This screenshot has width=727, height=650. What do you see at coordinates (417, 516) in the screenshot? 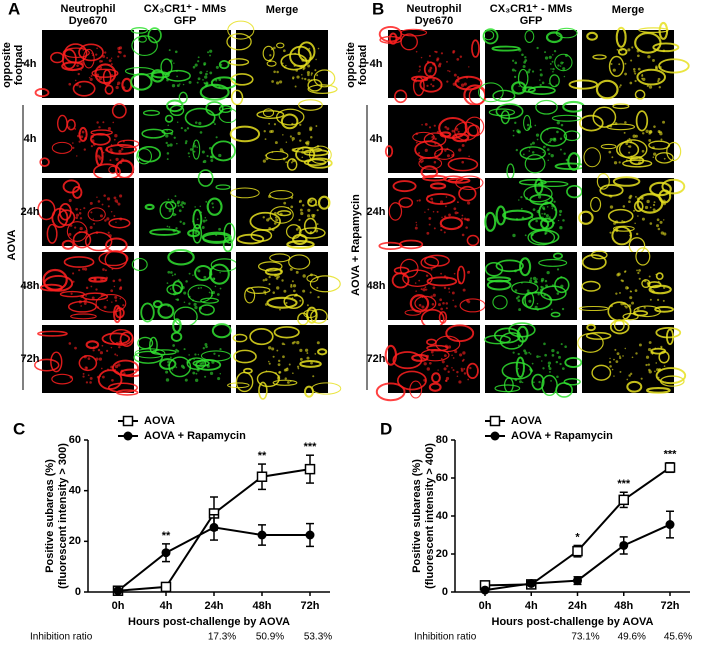
I see `y-axis-label: Positive subareas (%)` at bounding box center [417, 516].